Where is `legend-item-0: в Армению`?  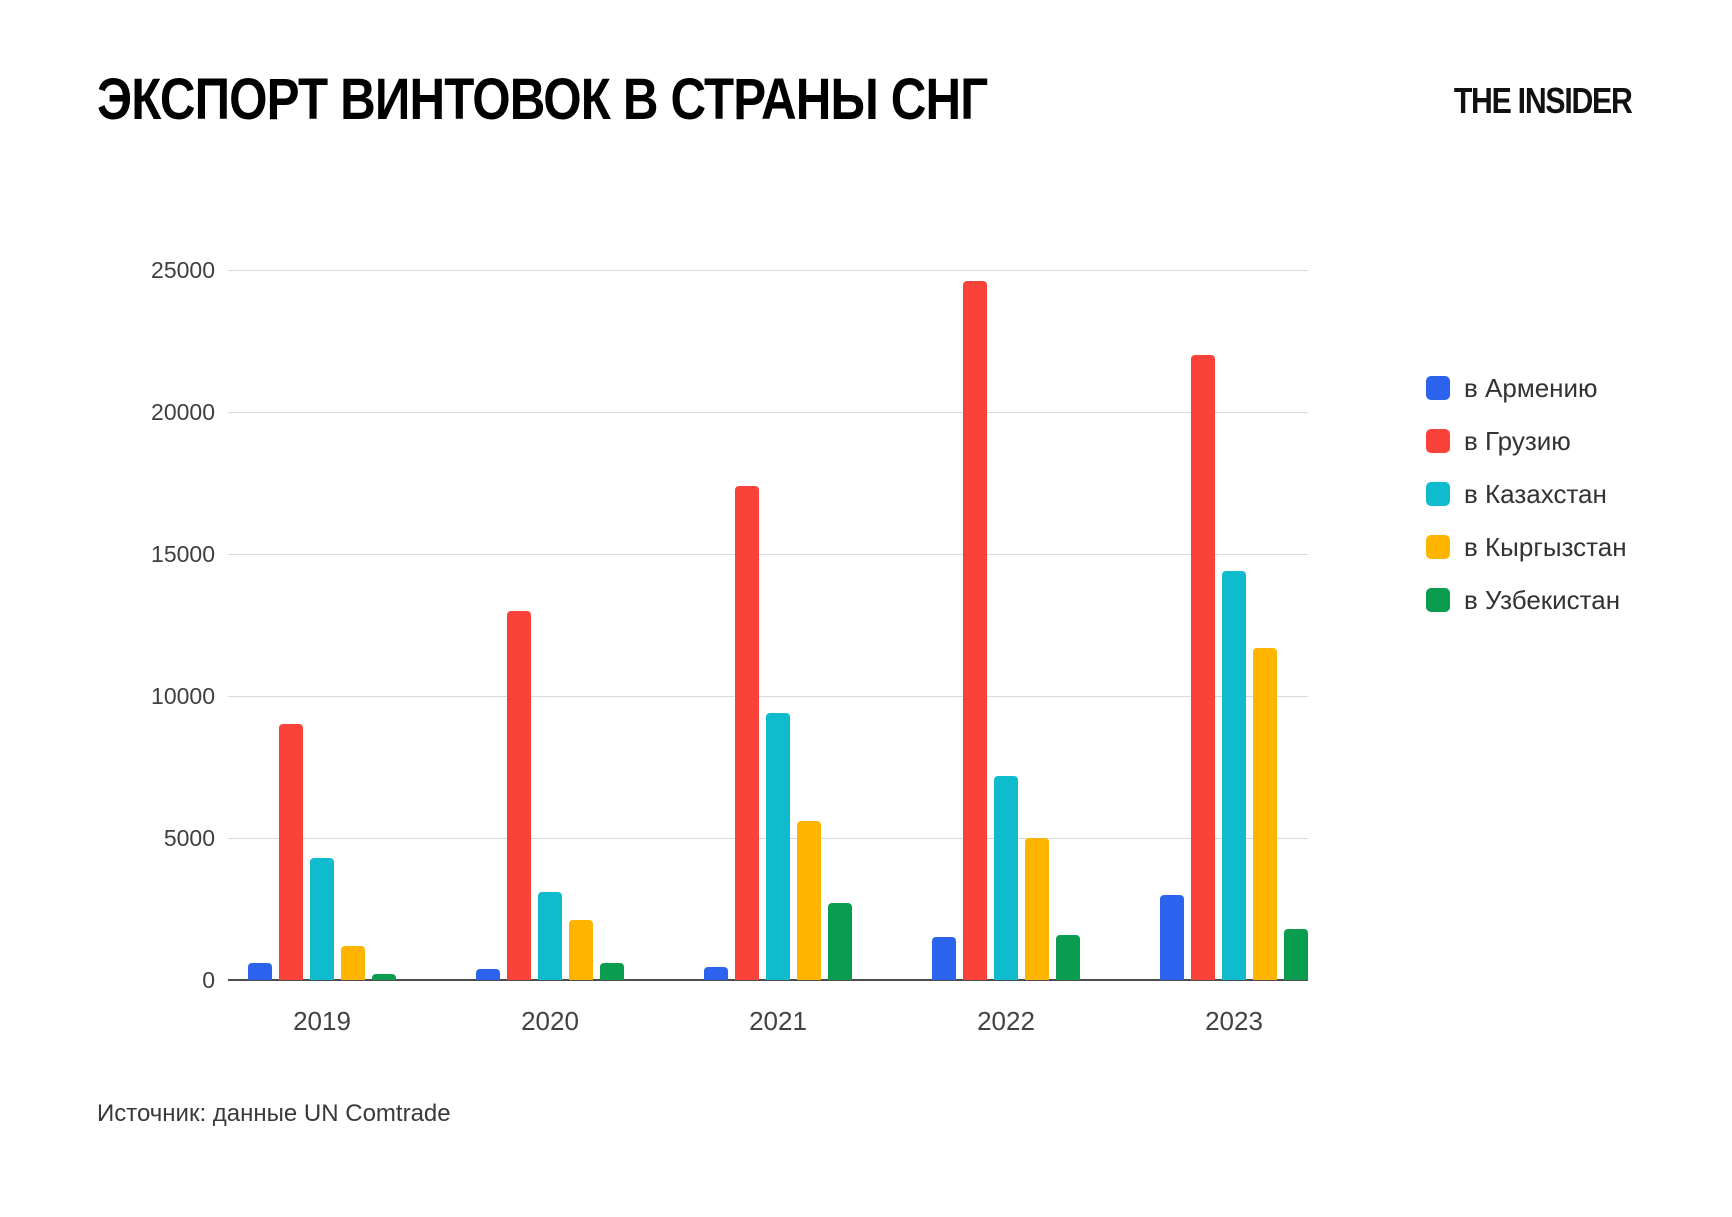
legend-item-0: в Армению is located at coordinates (1526, 388).